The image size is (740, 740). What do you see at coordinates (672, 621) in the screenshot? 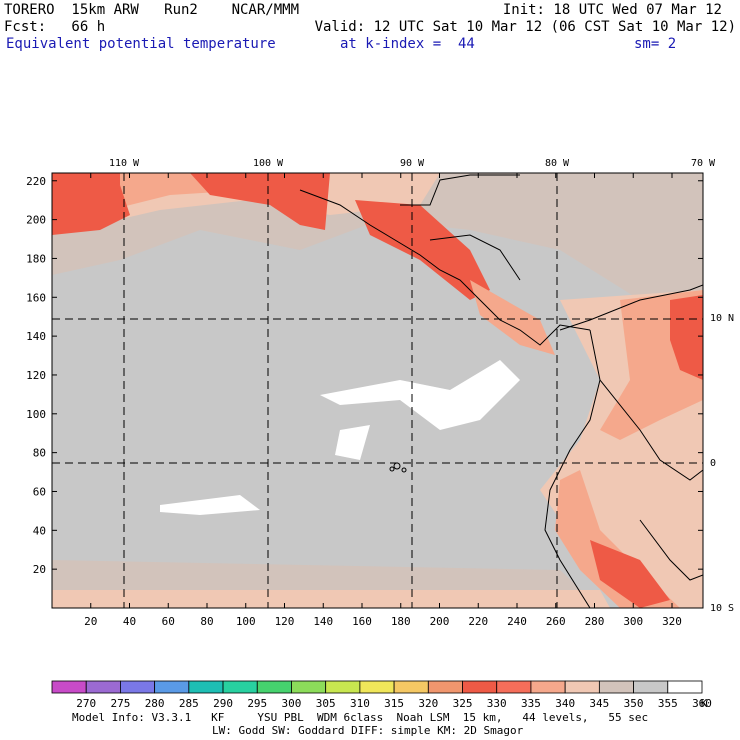
I see `x-tick-label: 320` at bounding box center [672, 621].